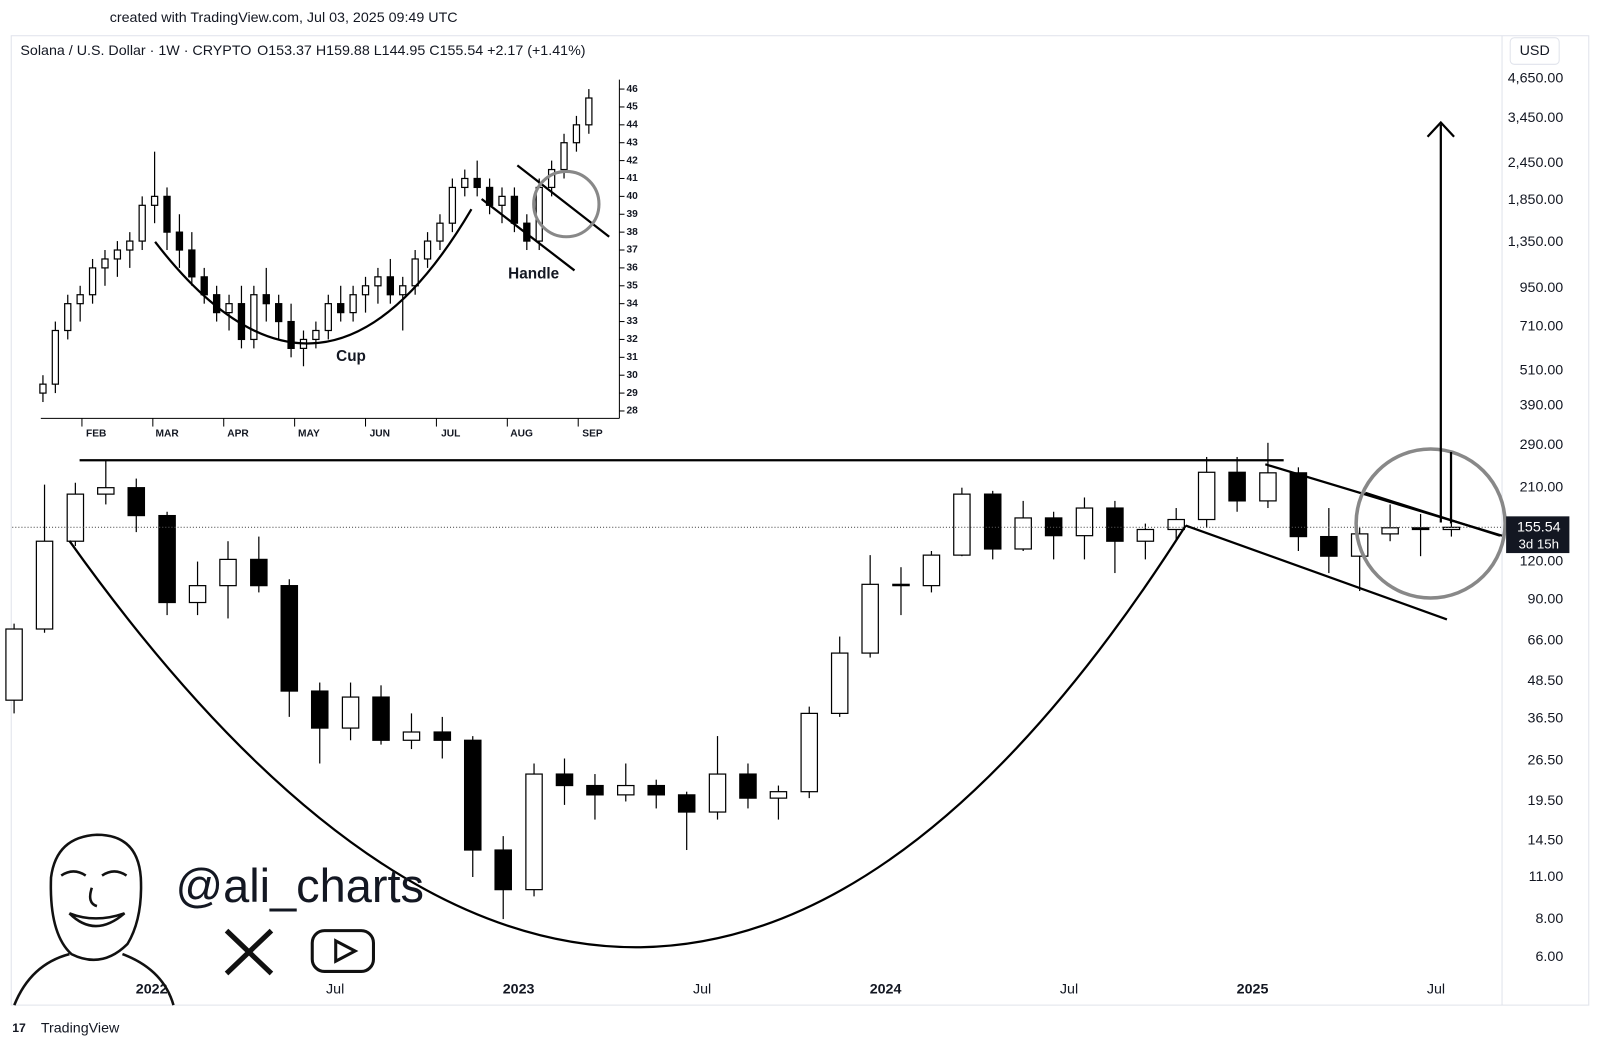  Describe the element at coordinates (1549, 919) in the screenshot. I see `y-tick-label: 8.00` at that location.